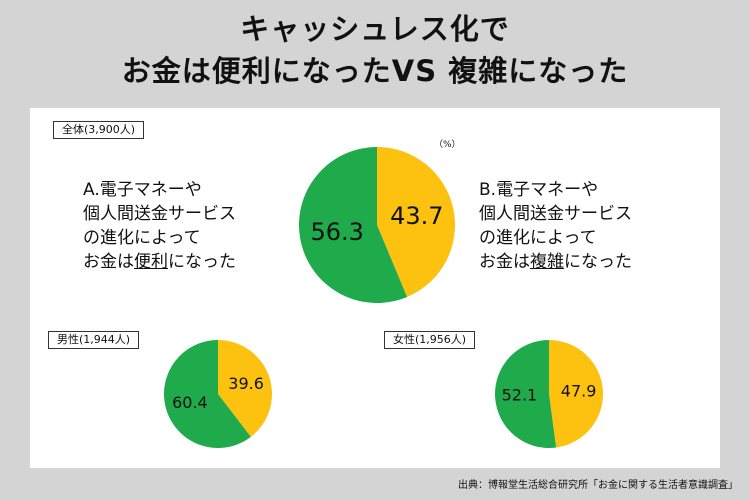 This screenshot has width=750, height=500. I want to click on pie-chart-total: 43.7 56.3, so click(377, 225).